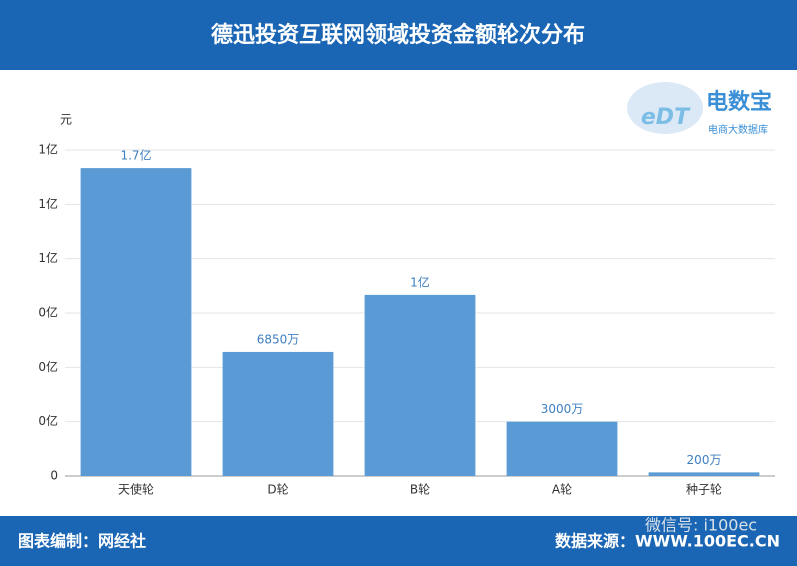  I want to click on logo-mark: eDT, so click(666, 117).